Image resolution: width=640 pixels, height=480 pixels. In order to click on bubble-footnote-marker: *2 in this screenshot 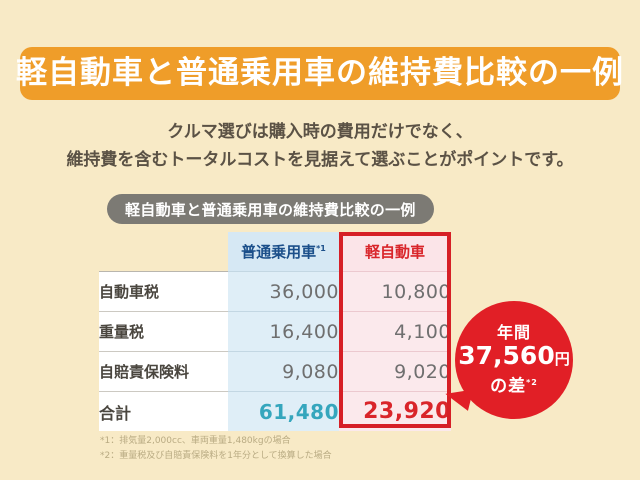, I will do `click(532, 382)`.